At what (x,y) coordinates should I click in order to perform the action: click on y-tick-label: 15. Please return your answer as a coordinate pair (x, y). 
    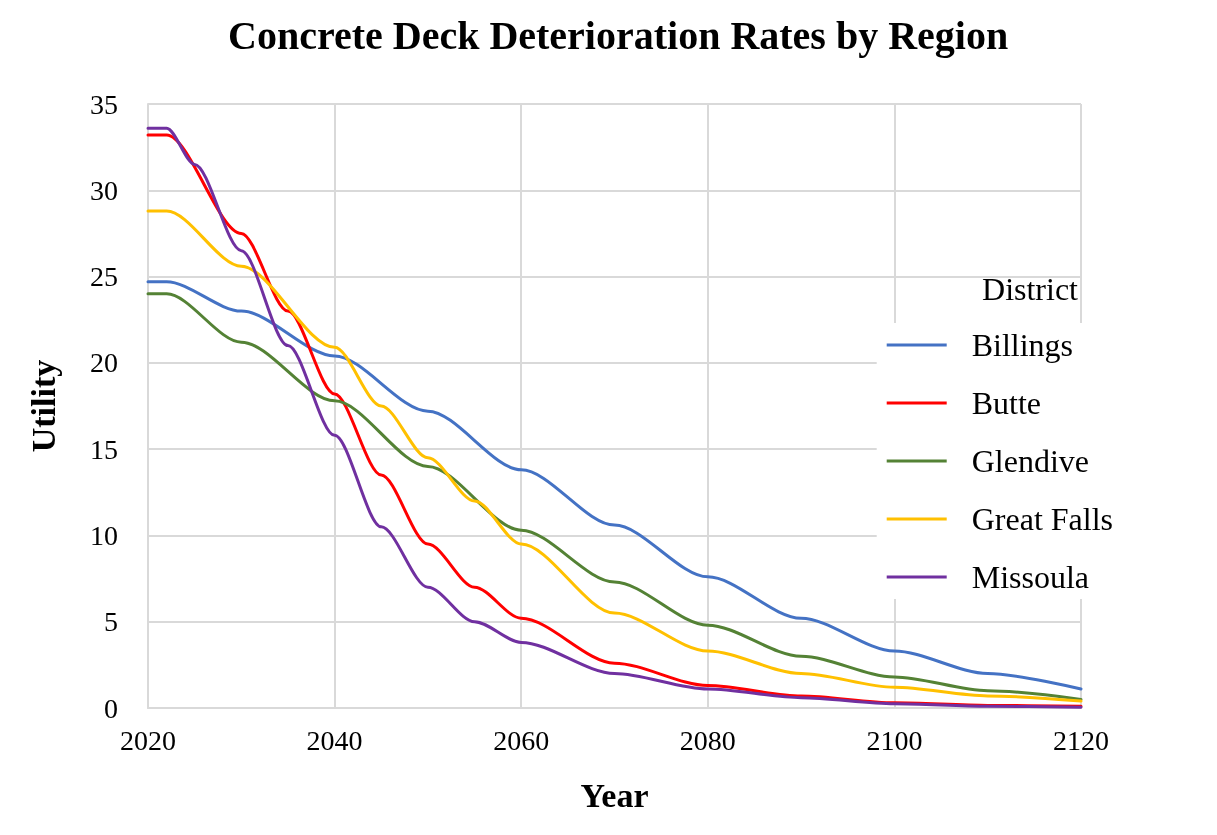
    Looking at the image, I should click on (104, 449).